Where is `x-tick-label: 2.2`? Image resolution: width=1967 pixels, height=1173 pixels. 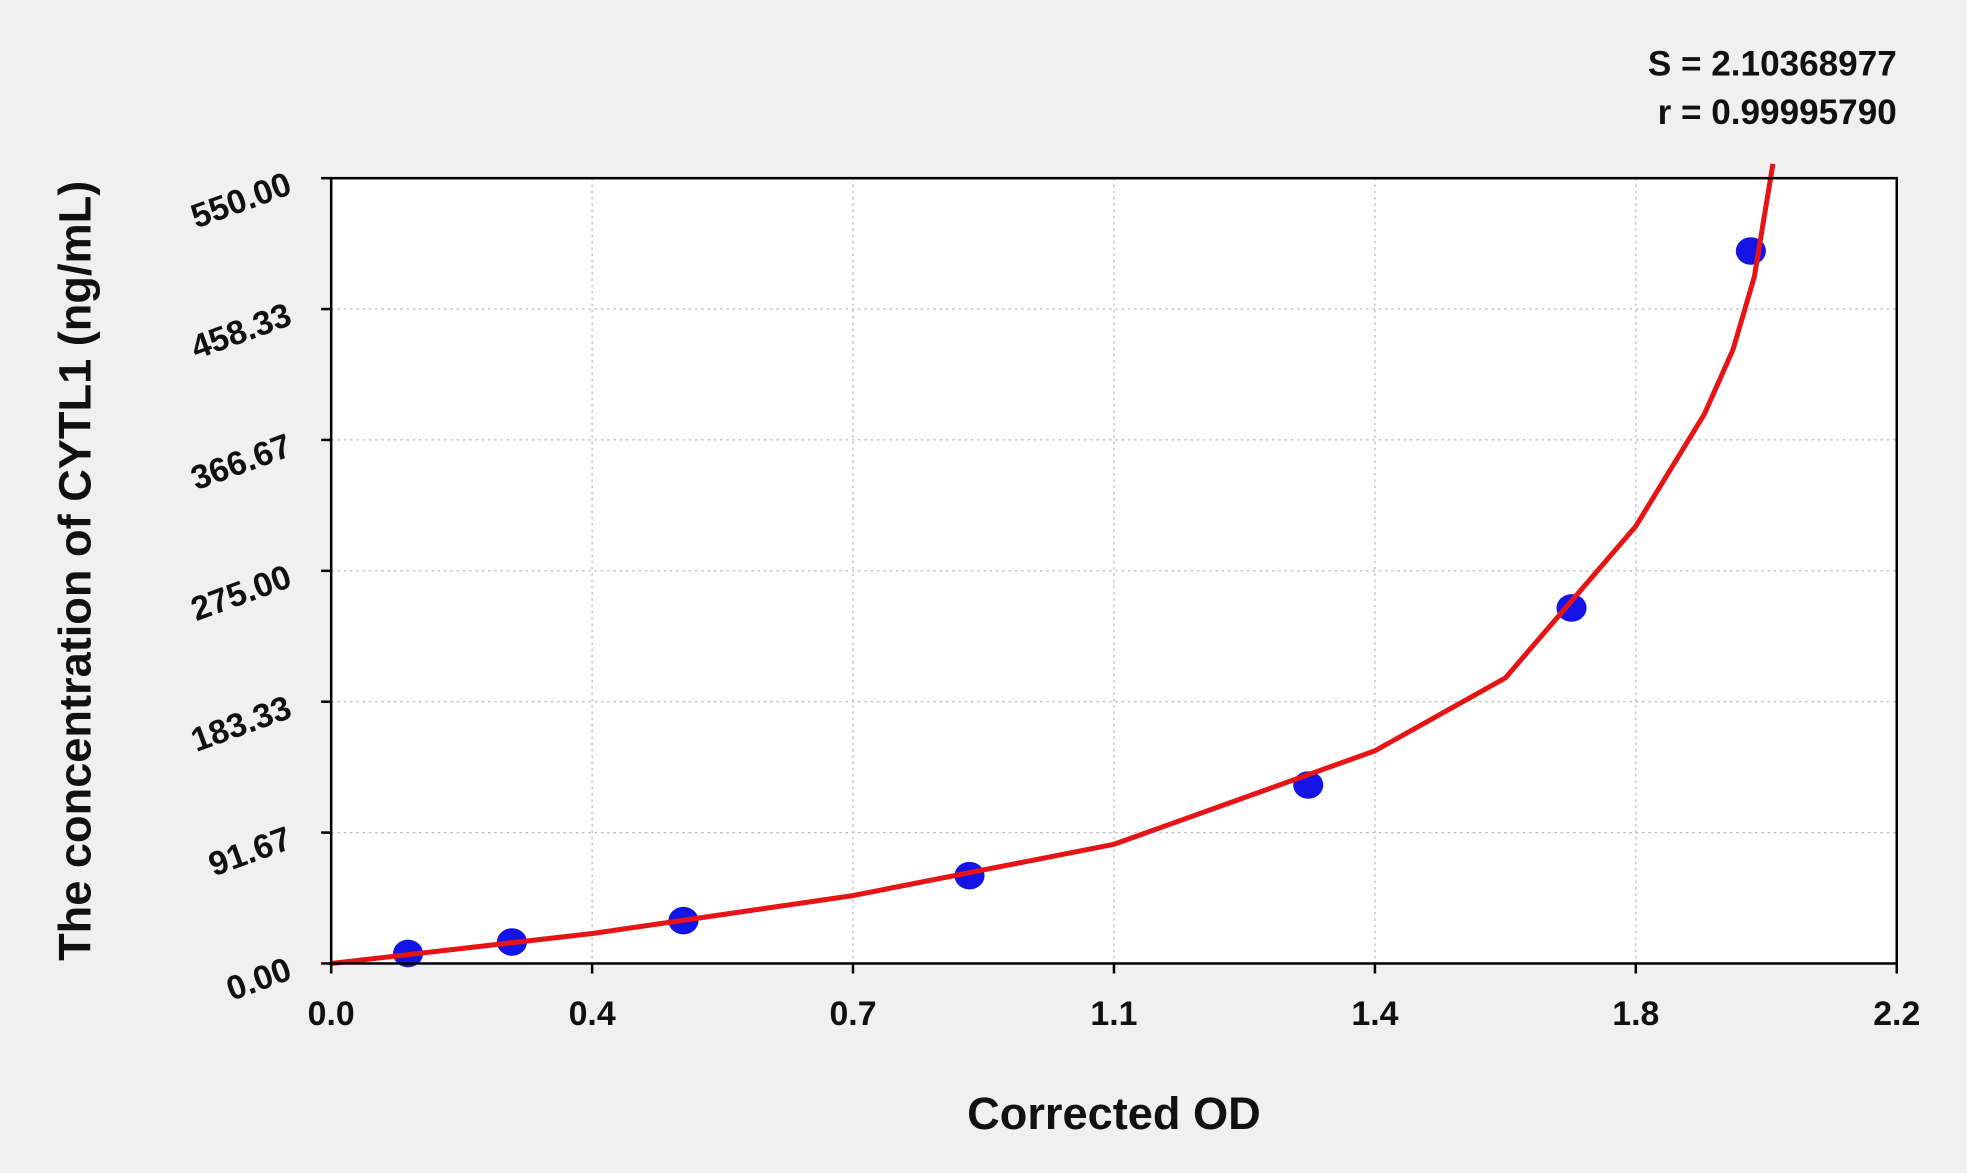
x-tick-label: 2.2 is located at coordinates (1896, 1014).